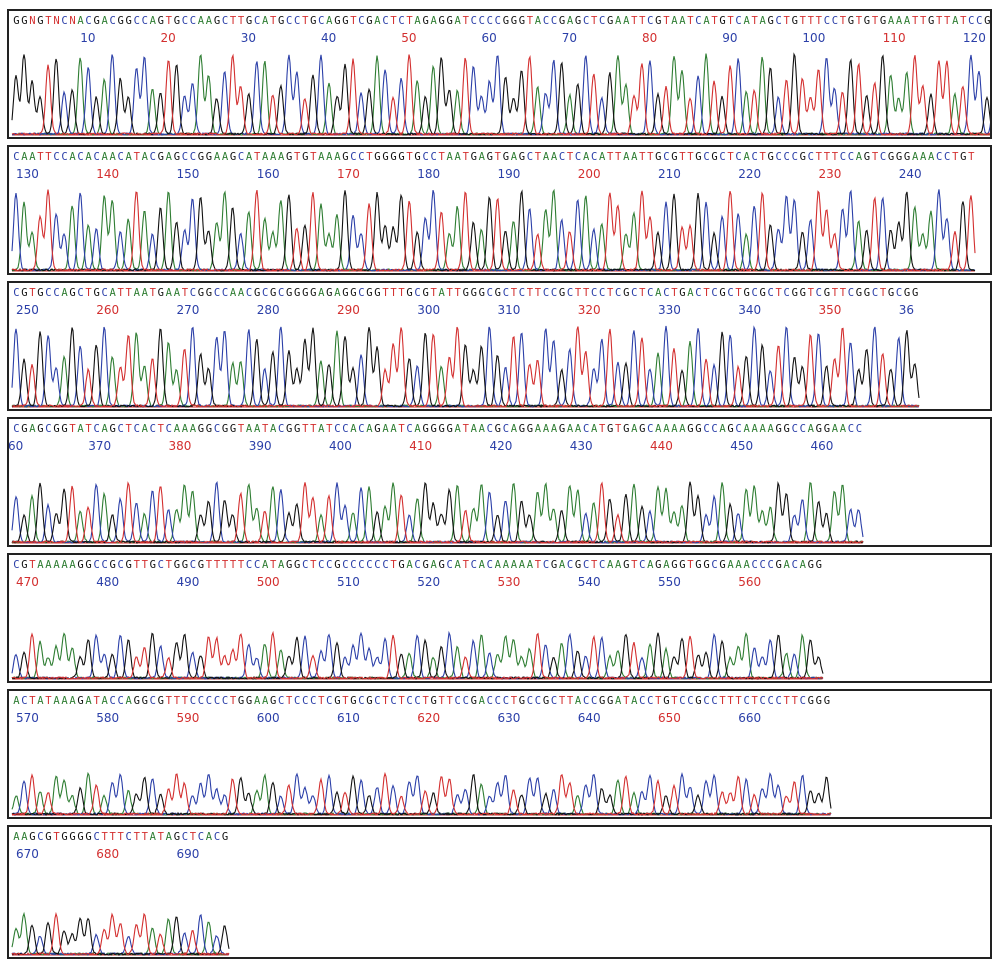  I want to click on position-label: 220, so click(749, 174).